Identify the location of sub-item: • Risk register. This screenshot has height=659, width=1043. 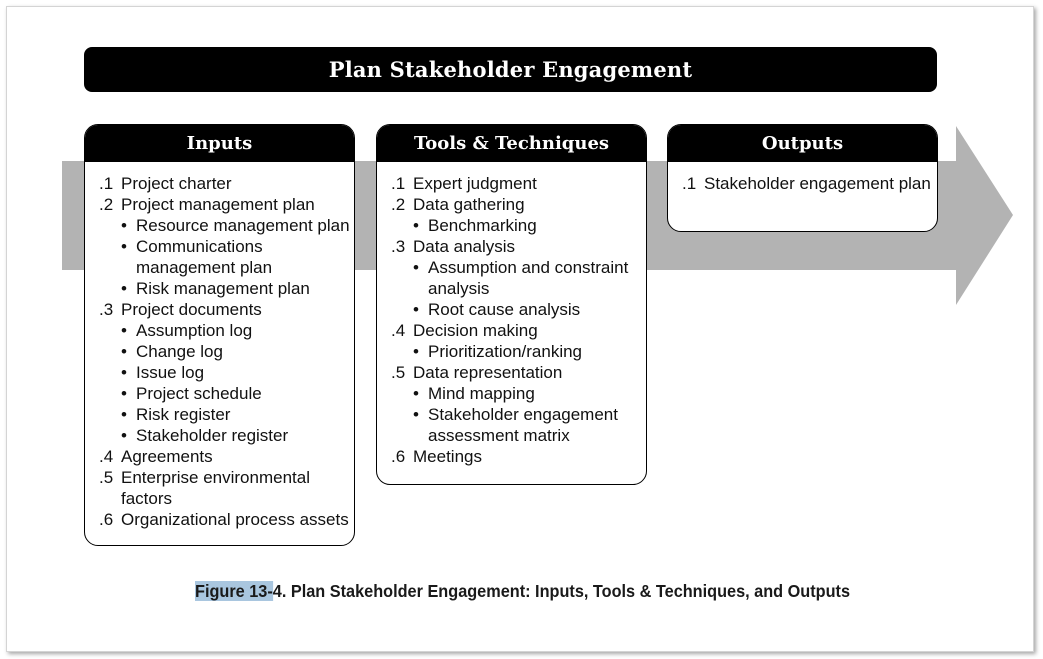
(237, 414).